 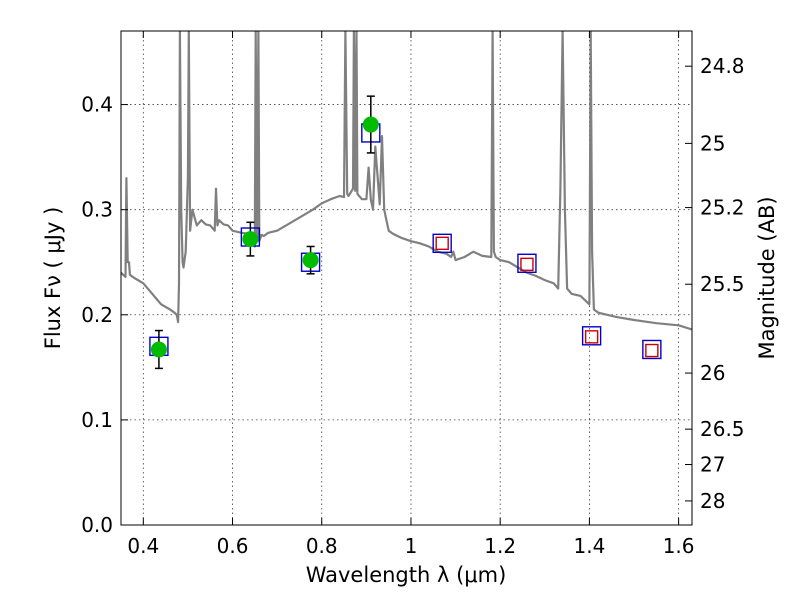 What do you see at coordinates (589, 546) in the screenshot?
I see `x-tick-label: 1.4` at bounding box center [589, 546].